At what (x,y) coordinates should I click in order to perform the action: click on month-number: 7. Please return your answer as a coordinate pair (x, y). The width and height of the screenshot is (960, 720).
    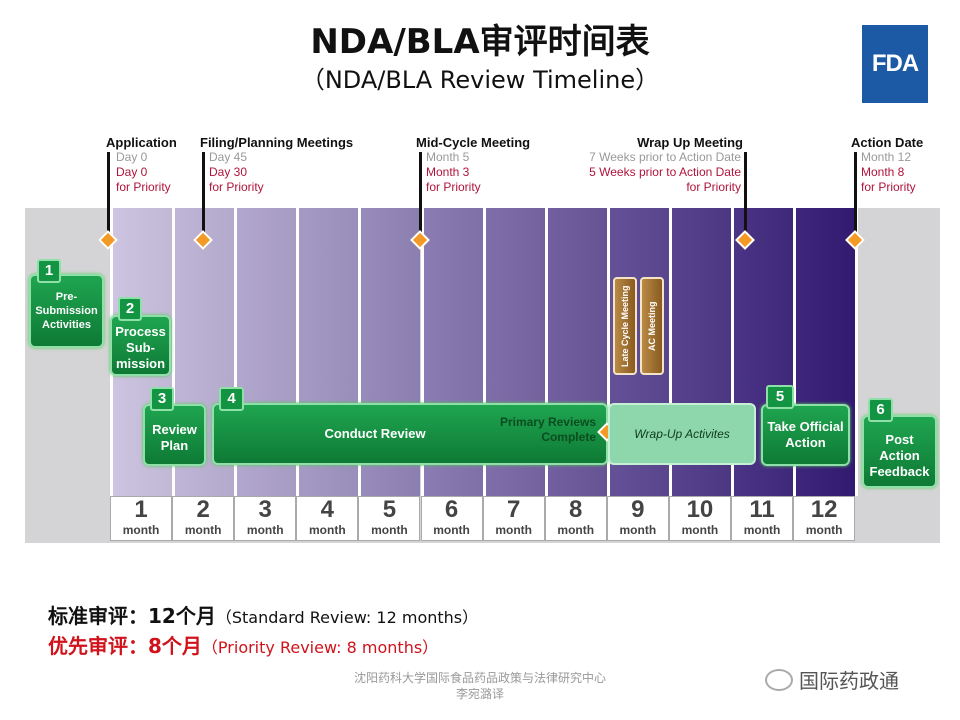
    Looking at the image, I should click on (513, 509).